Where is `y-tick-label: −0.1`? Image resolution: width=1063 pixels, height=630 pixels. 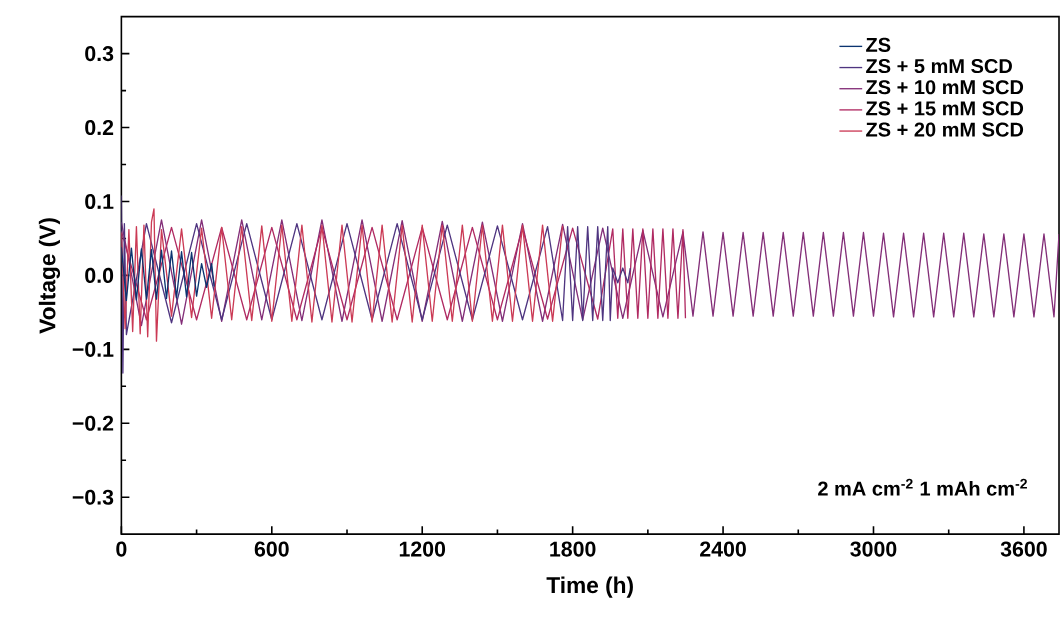
y-tick-label: −0.1 is located at coordinates (93, 349).